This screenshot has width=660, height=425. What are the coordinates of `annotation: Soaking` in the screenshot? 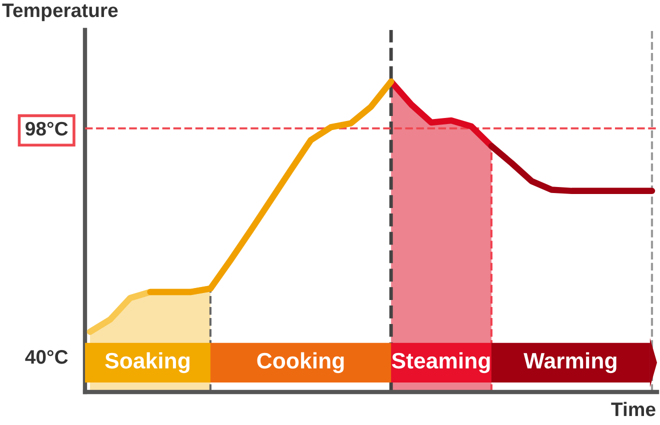 It's located at (147, 363).